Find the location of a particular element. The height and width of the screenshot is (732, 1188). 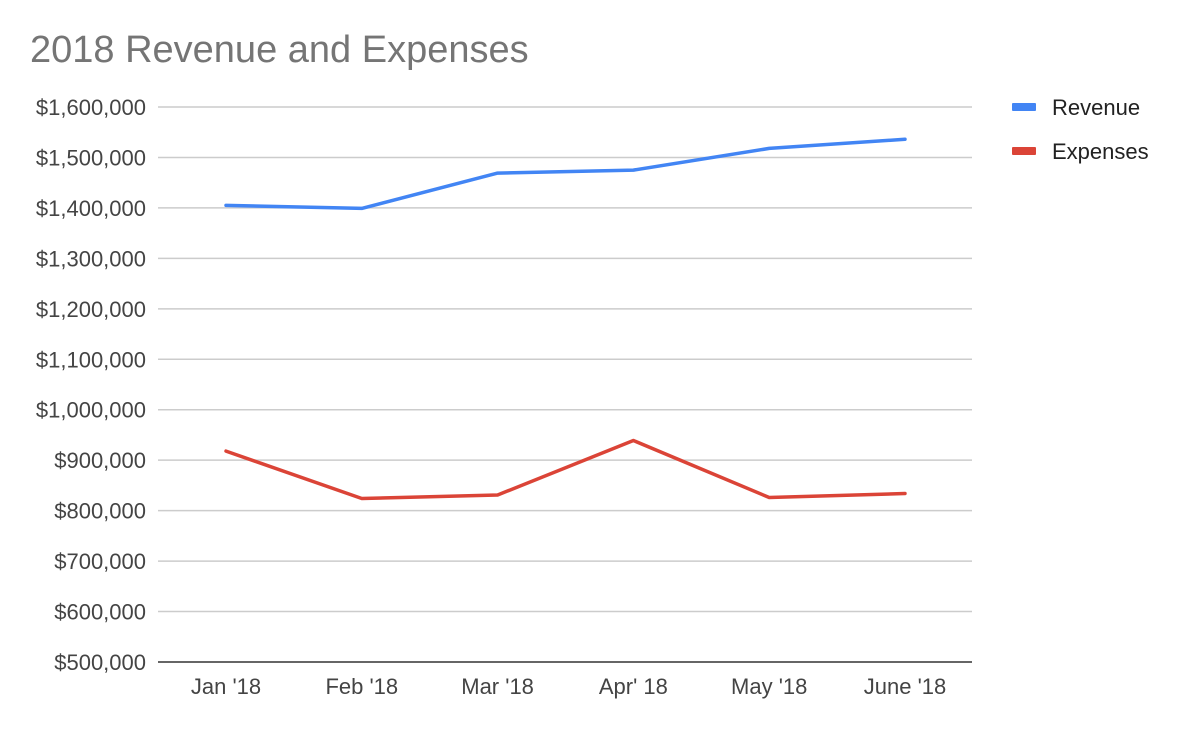

legend-swatch-expenses is located at coordinates (1024, 151).